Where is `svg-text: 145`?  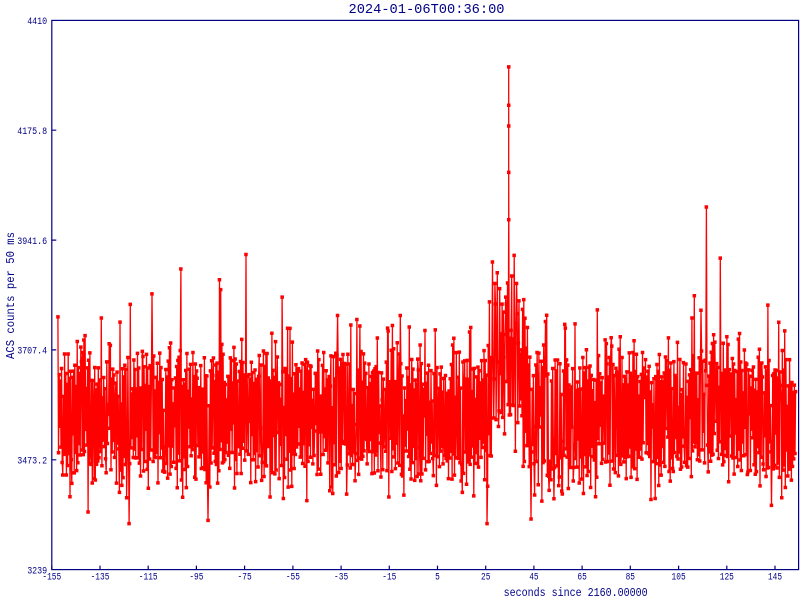 svg-text: 145 is located at coordinates (775, 577).